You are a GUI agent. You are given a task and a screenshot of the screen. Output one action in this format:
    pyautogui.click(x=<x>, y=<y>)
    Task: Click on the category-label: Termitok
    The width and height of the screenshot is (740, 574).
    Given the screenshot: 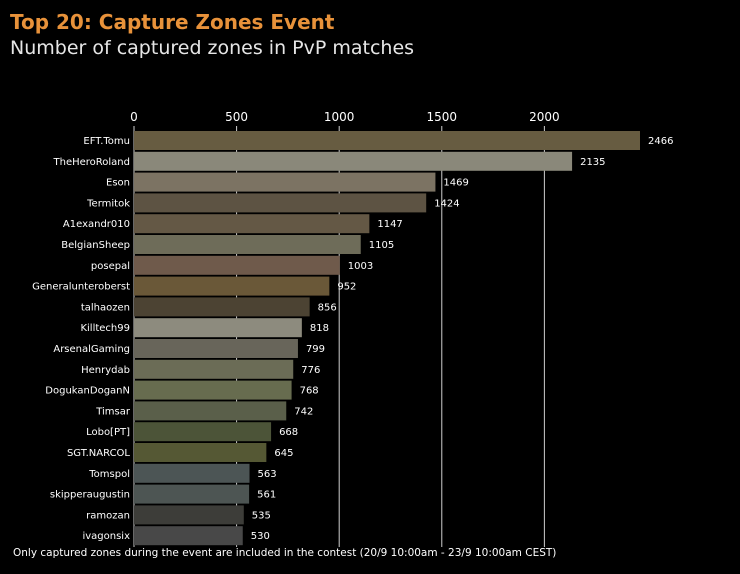 What is the action you would take?
    pyautogui.click(x=108, y=203)
    